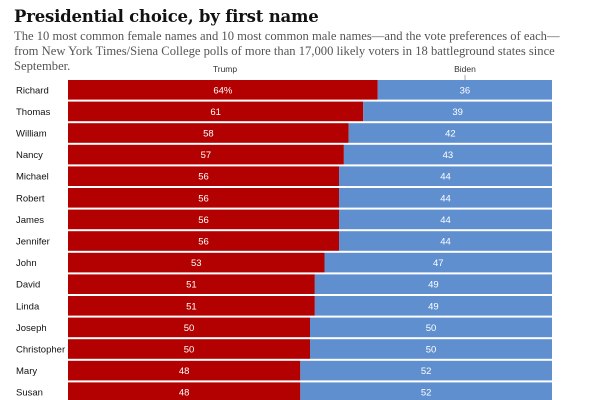 Image resolution: width=600 pixels, height=400 pixels. I want to click on trump-value-linda: 51, so click(191, 306).